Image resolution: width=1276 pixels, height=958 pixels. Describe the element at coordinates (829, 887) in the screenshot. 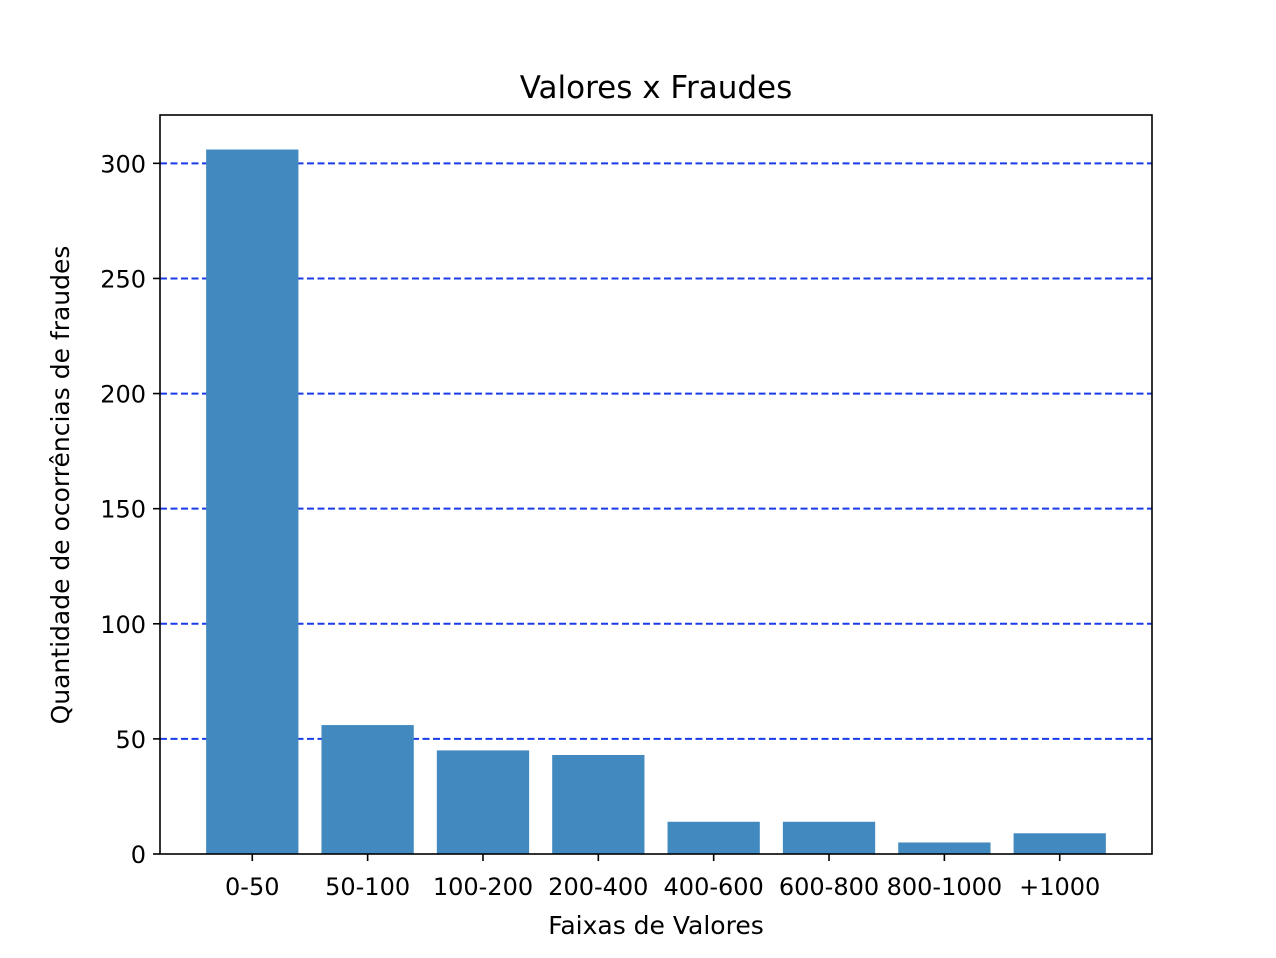

I see `x-tick-label-600-800: 600-800` at that location.